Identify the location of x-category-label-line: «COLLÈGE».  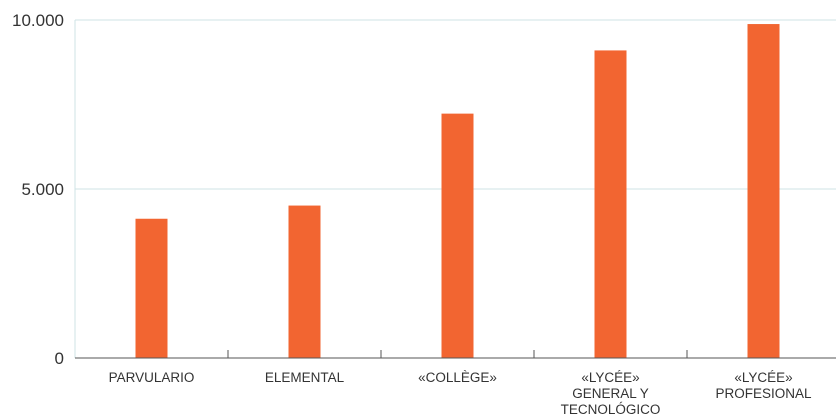
(457, 377).